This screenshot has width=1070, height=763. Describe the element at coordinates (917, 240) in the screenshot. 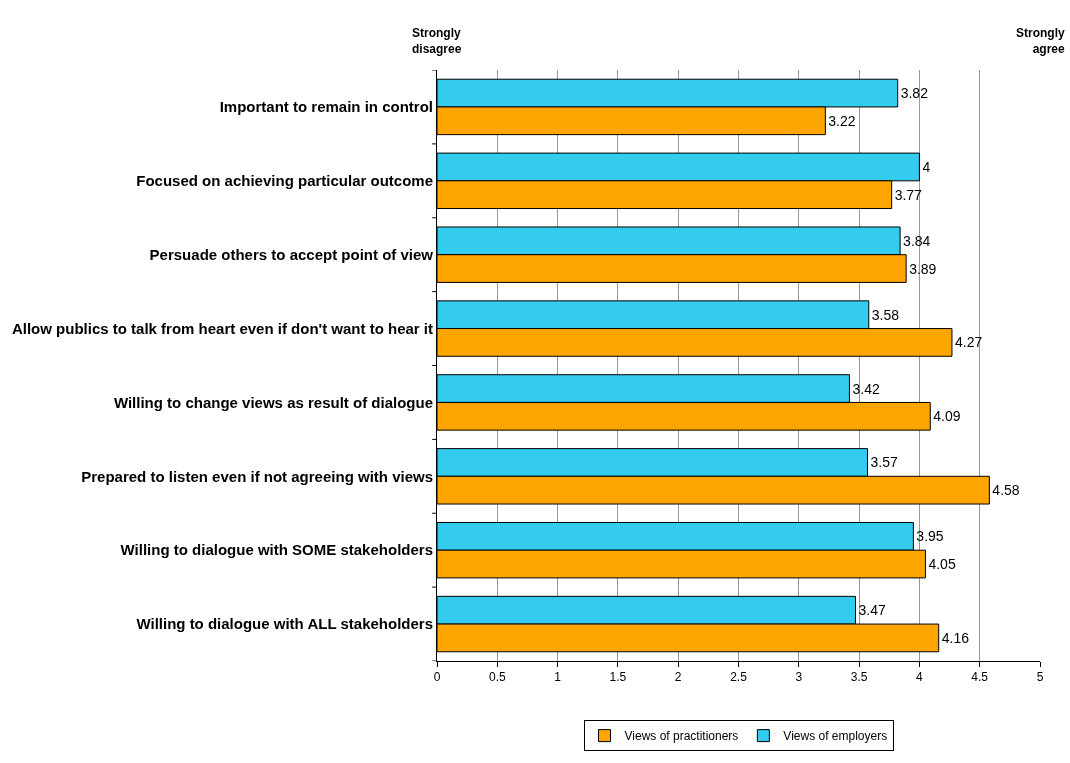

I see `data-label: 3.84` at that location.